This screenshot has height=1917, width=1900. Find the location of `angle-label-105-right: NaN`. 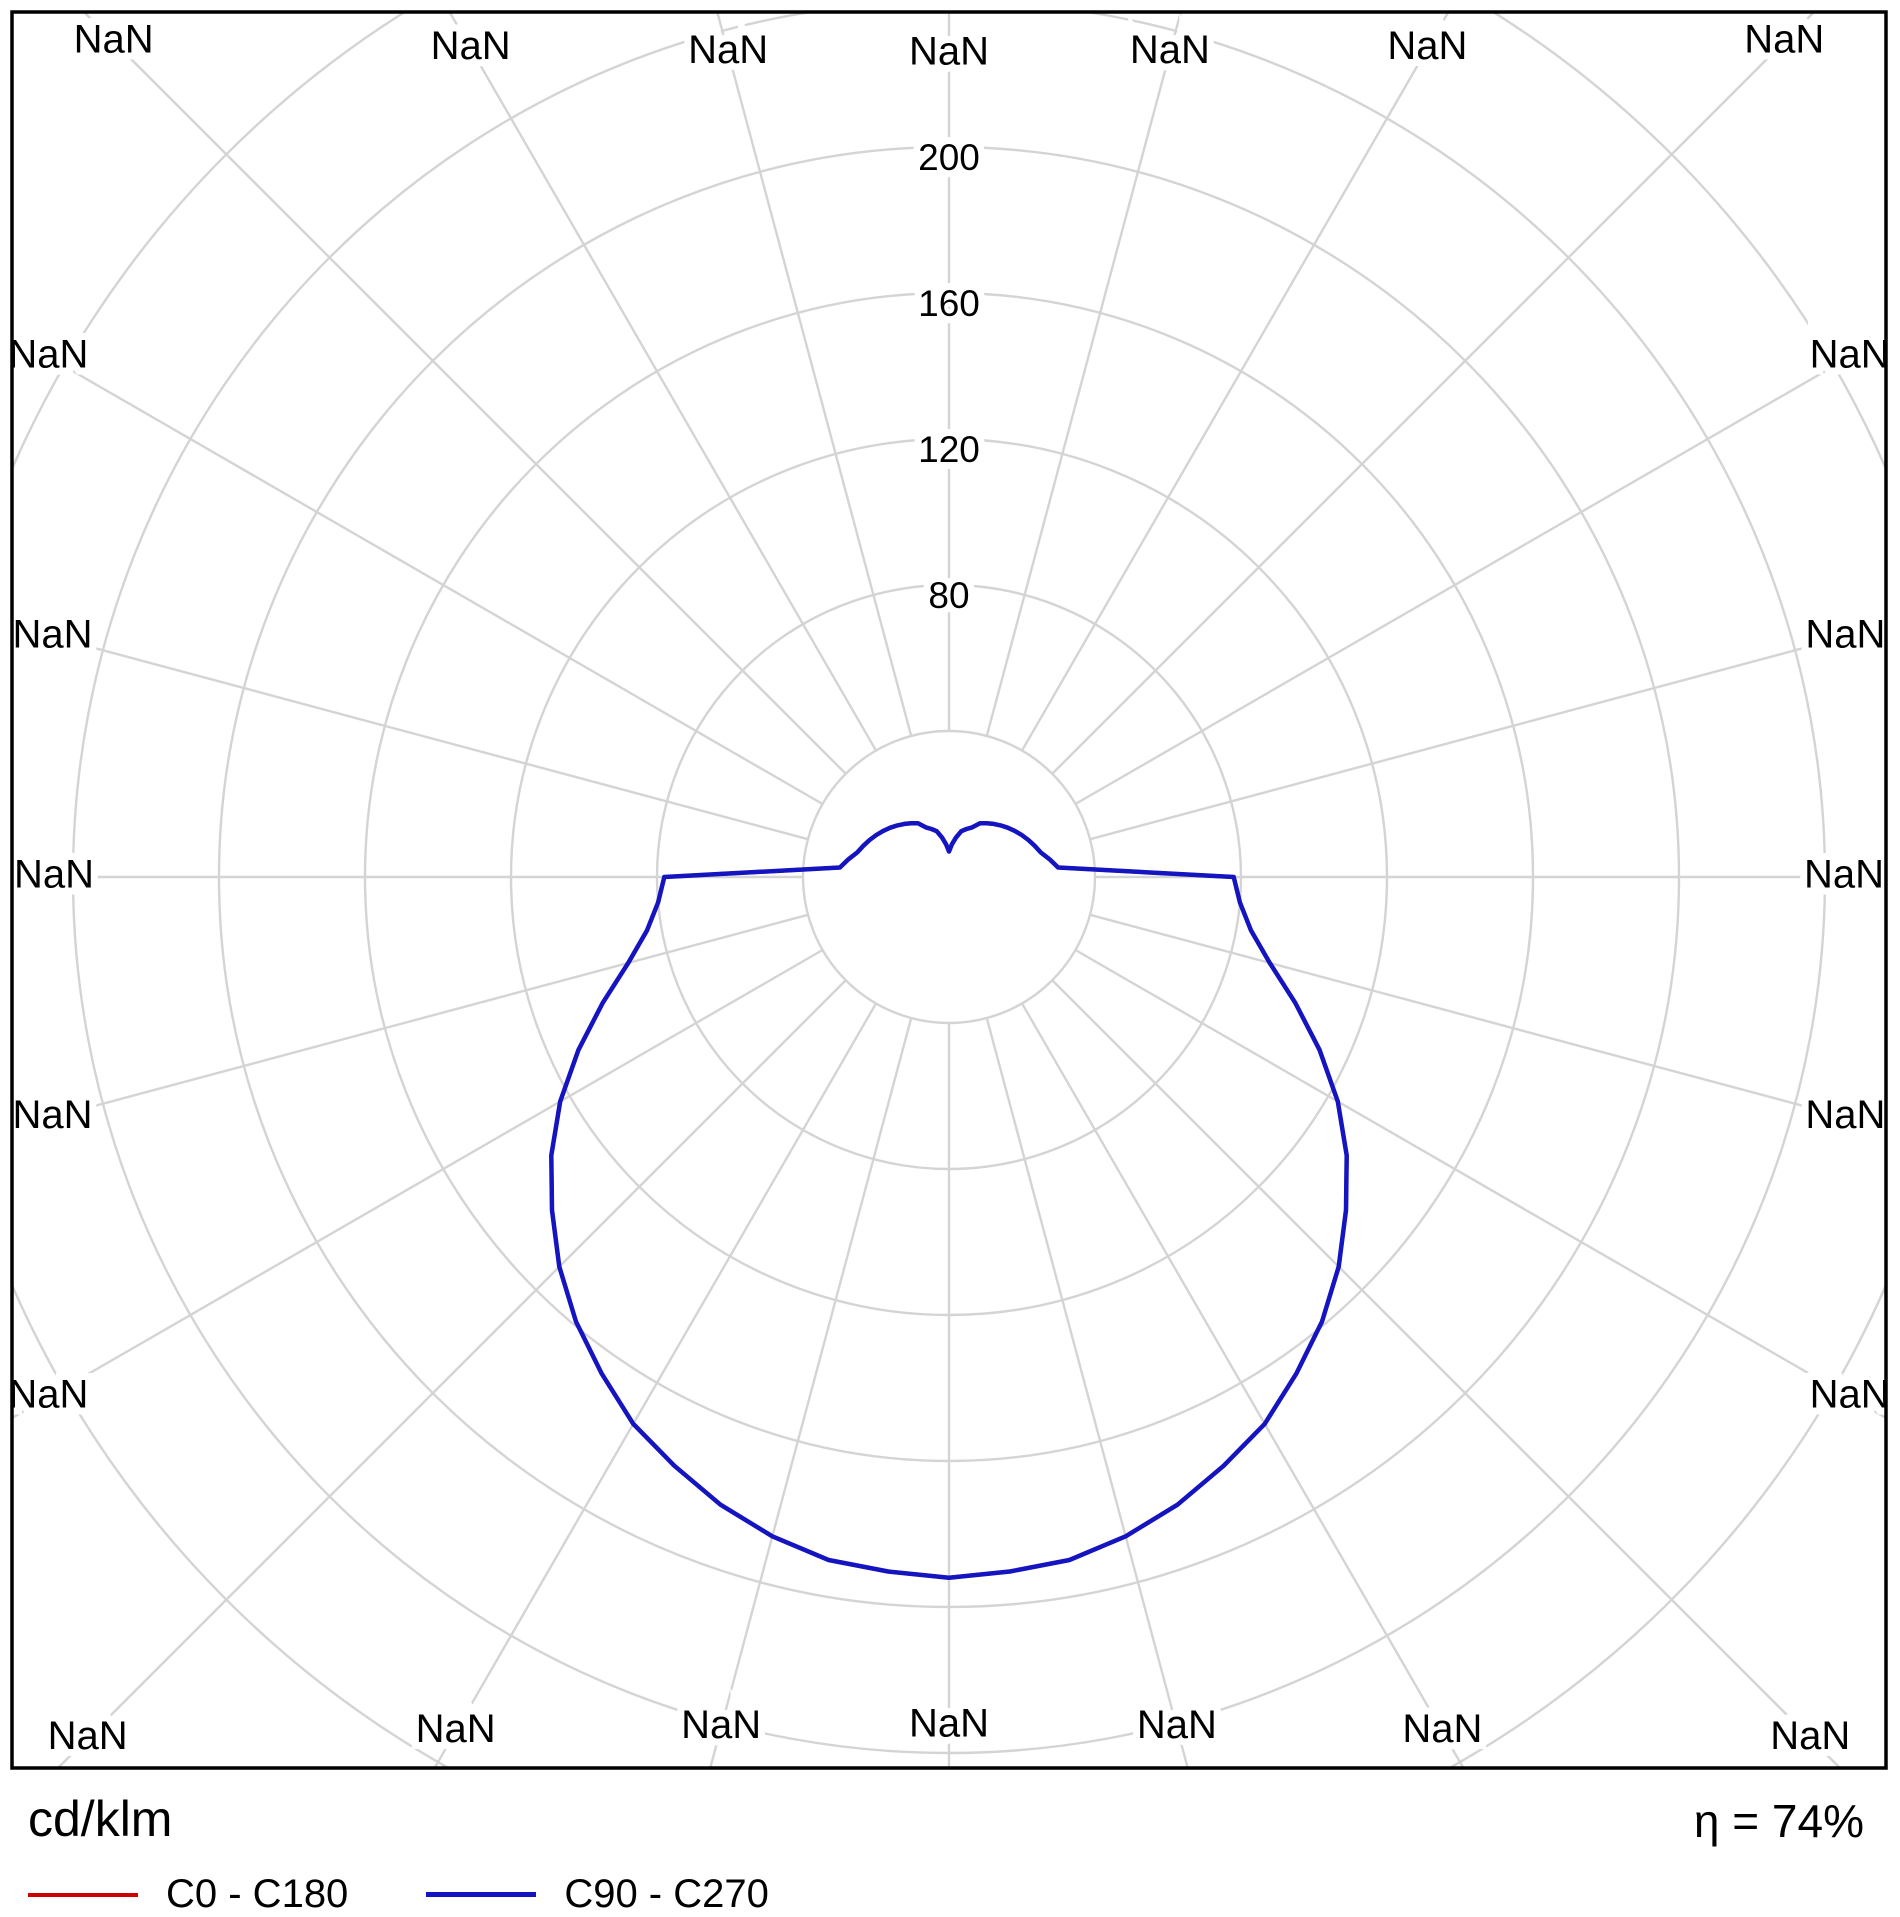

angle-label-105-right: NaN is located at coordinates (1845, 634).